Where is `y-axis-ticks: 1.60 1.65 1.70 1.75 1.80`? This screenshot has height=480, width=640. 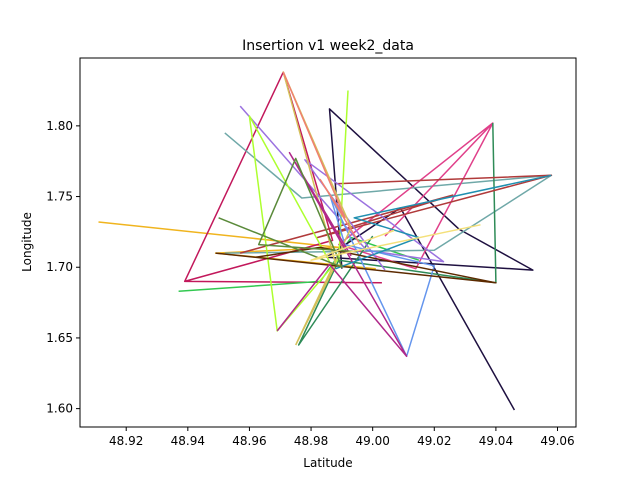
y-axis-ticks: 1.60 1.65 1.70 1.75 1.80 is located at coordinates (63, 267).